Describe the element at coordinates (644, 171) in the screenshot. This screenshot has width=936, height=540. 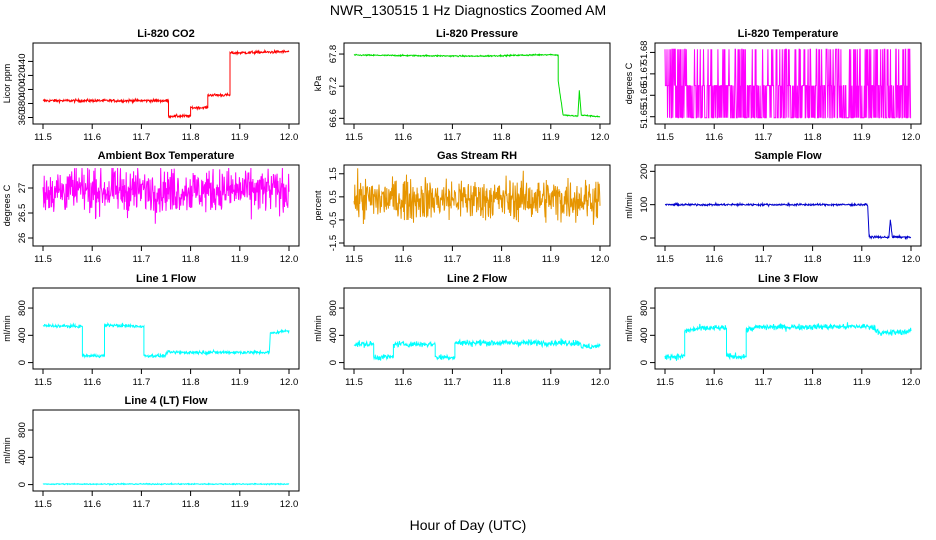
I see `y-tick-label: 200` at that location.